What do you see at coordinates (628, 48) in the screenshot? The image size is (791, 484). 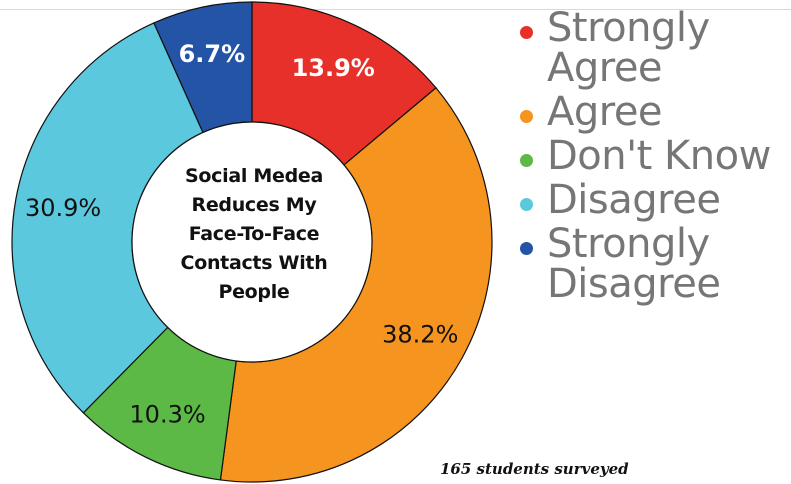 I see `legend-label: Strongly Agree` at bounding box center [628, 48].